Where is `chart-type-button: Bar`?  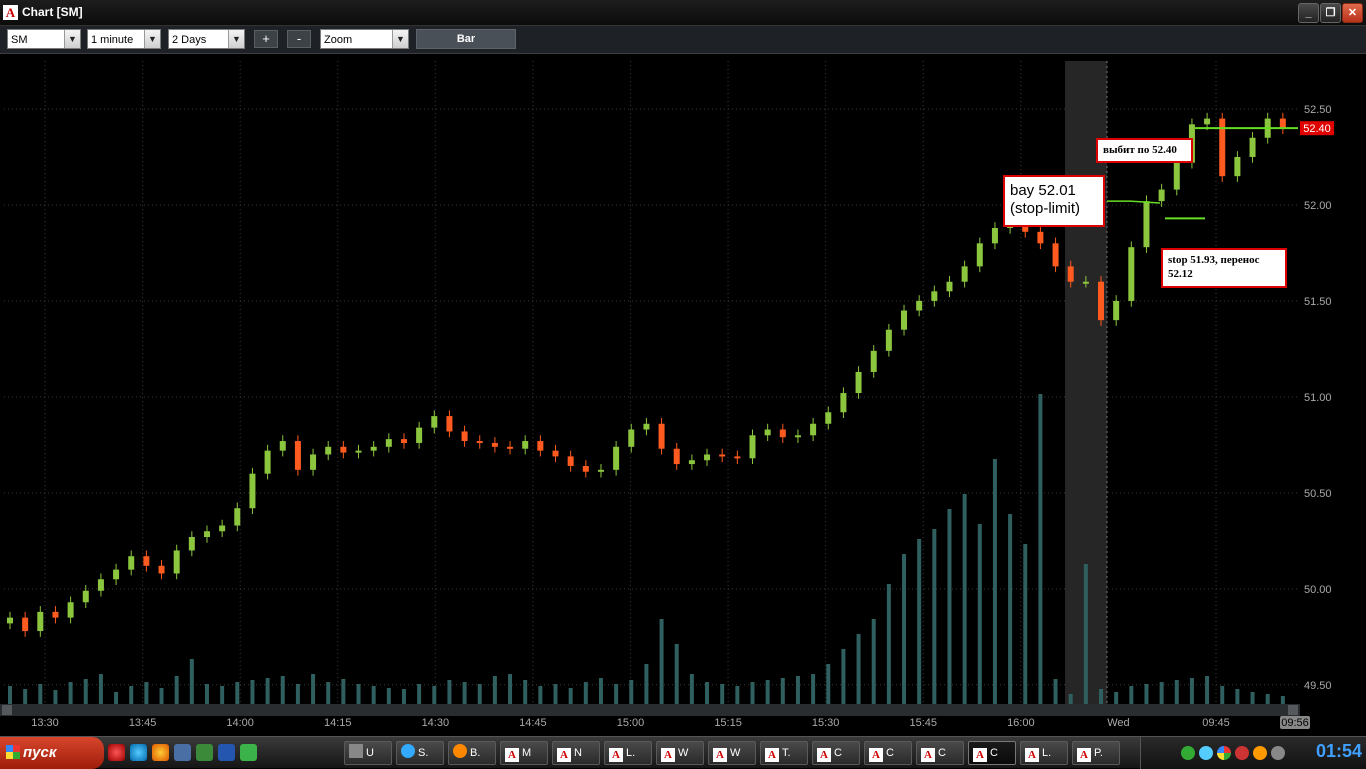
chart-type-button: Bar is located at coordinates (466, 39).